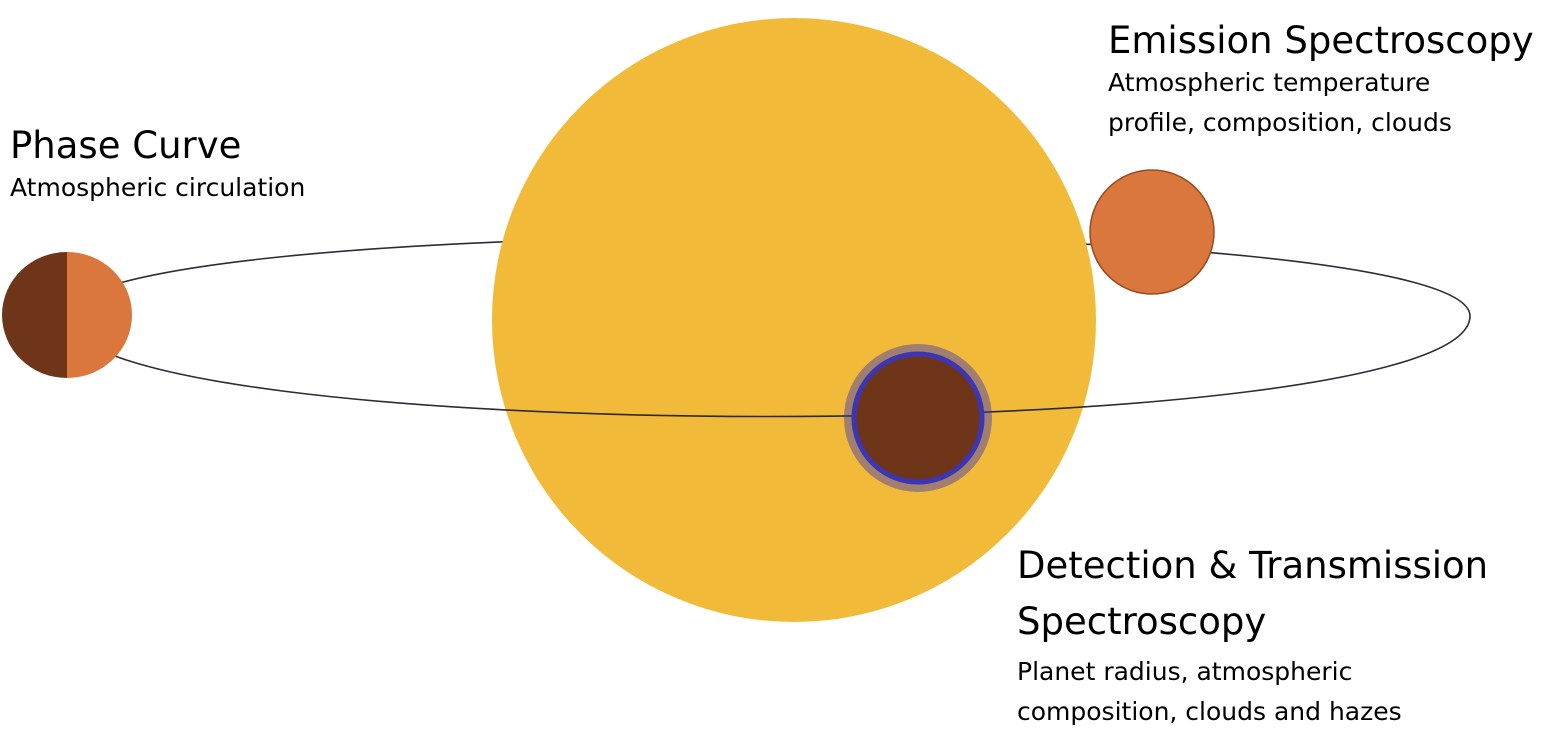 The width and height of the screenshot is (1547, 730). Describe the element at coordinates (99, 315) in the screenshot. I see `planet-day-side` at that location.